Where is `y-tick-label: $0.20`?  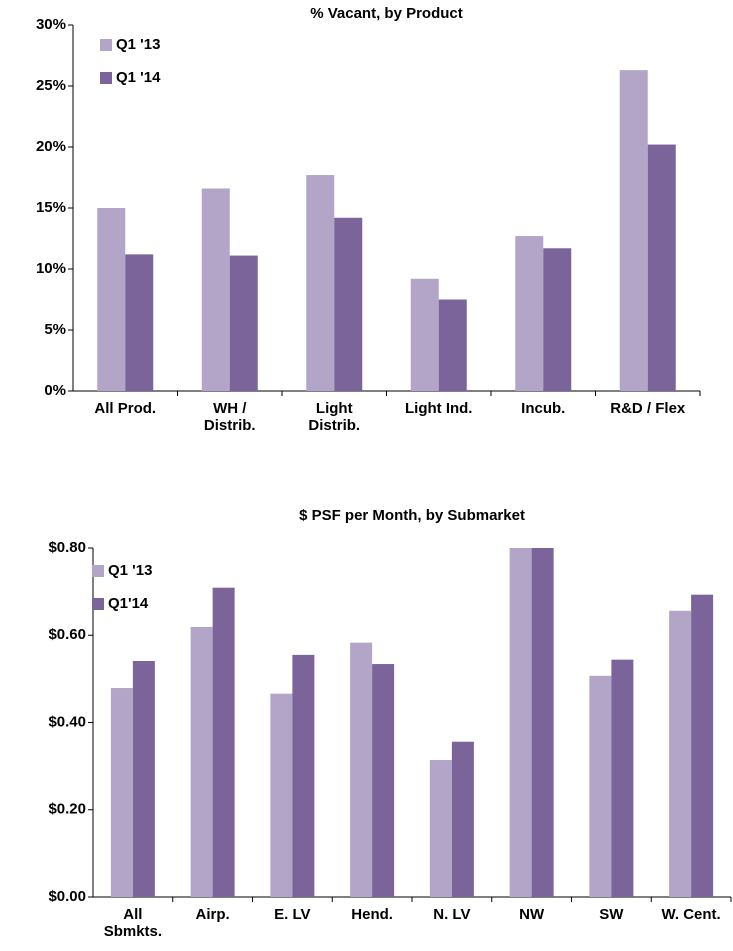 y-tick-label: $0.20 is located at coordinates (67, 809).